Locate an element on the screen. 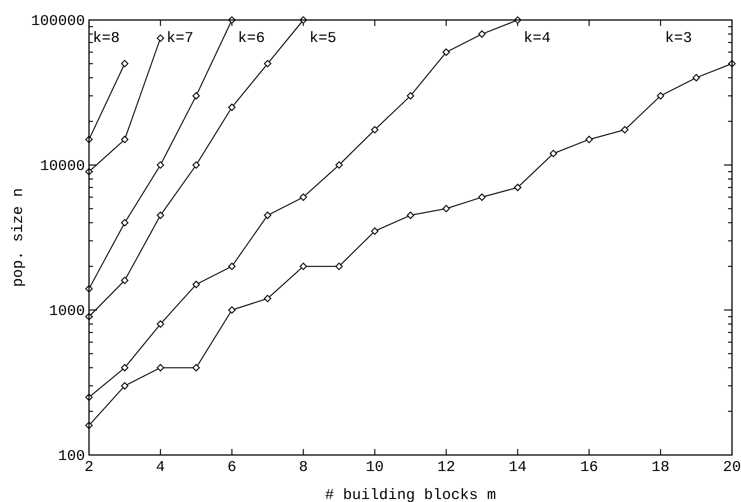 This screenshot has width=741, height=502. y-tick-label: 100000 is located at coordinates (57, 21).